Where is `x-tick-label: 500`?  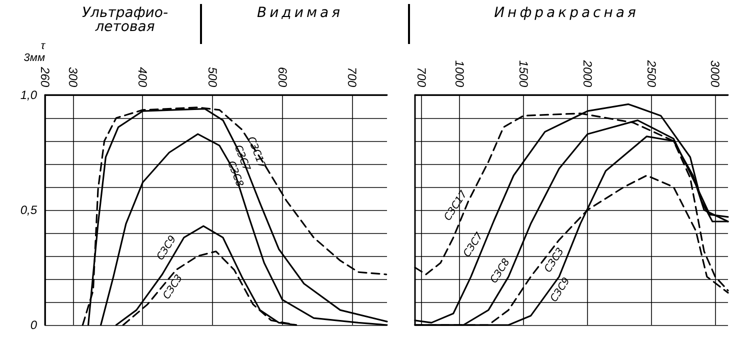
x-tick-label: 500 is located at coordinates (213, 77).